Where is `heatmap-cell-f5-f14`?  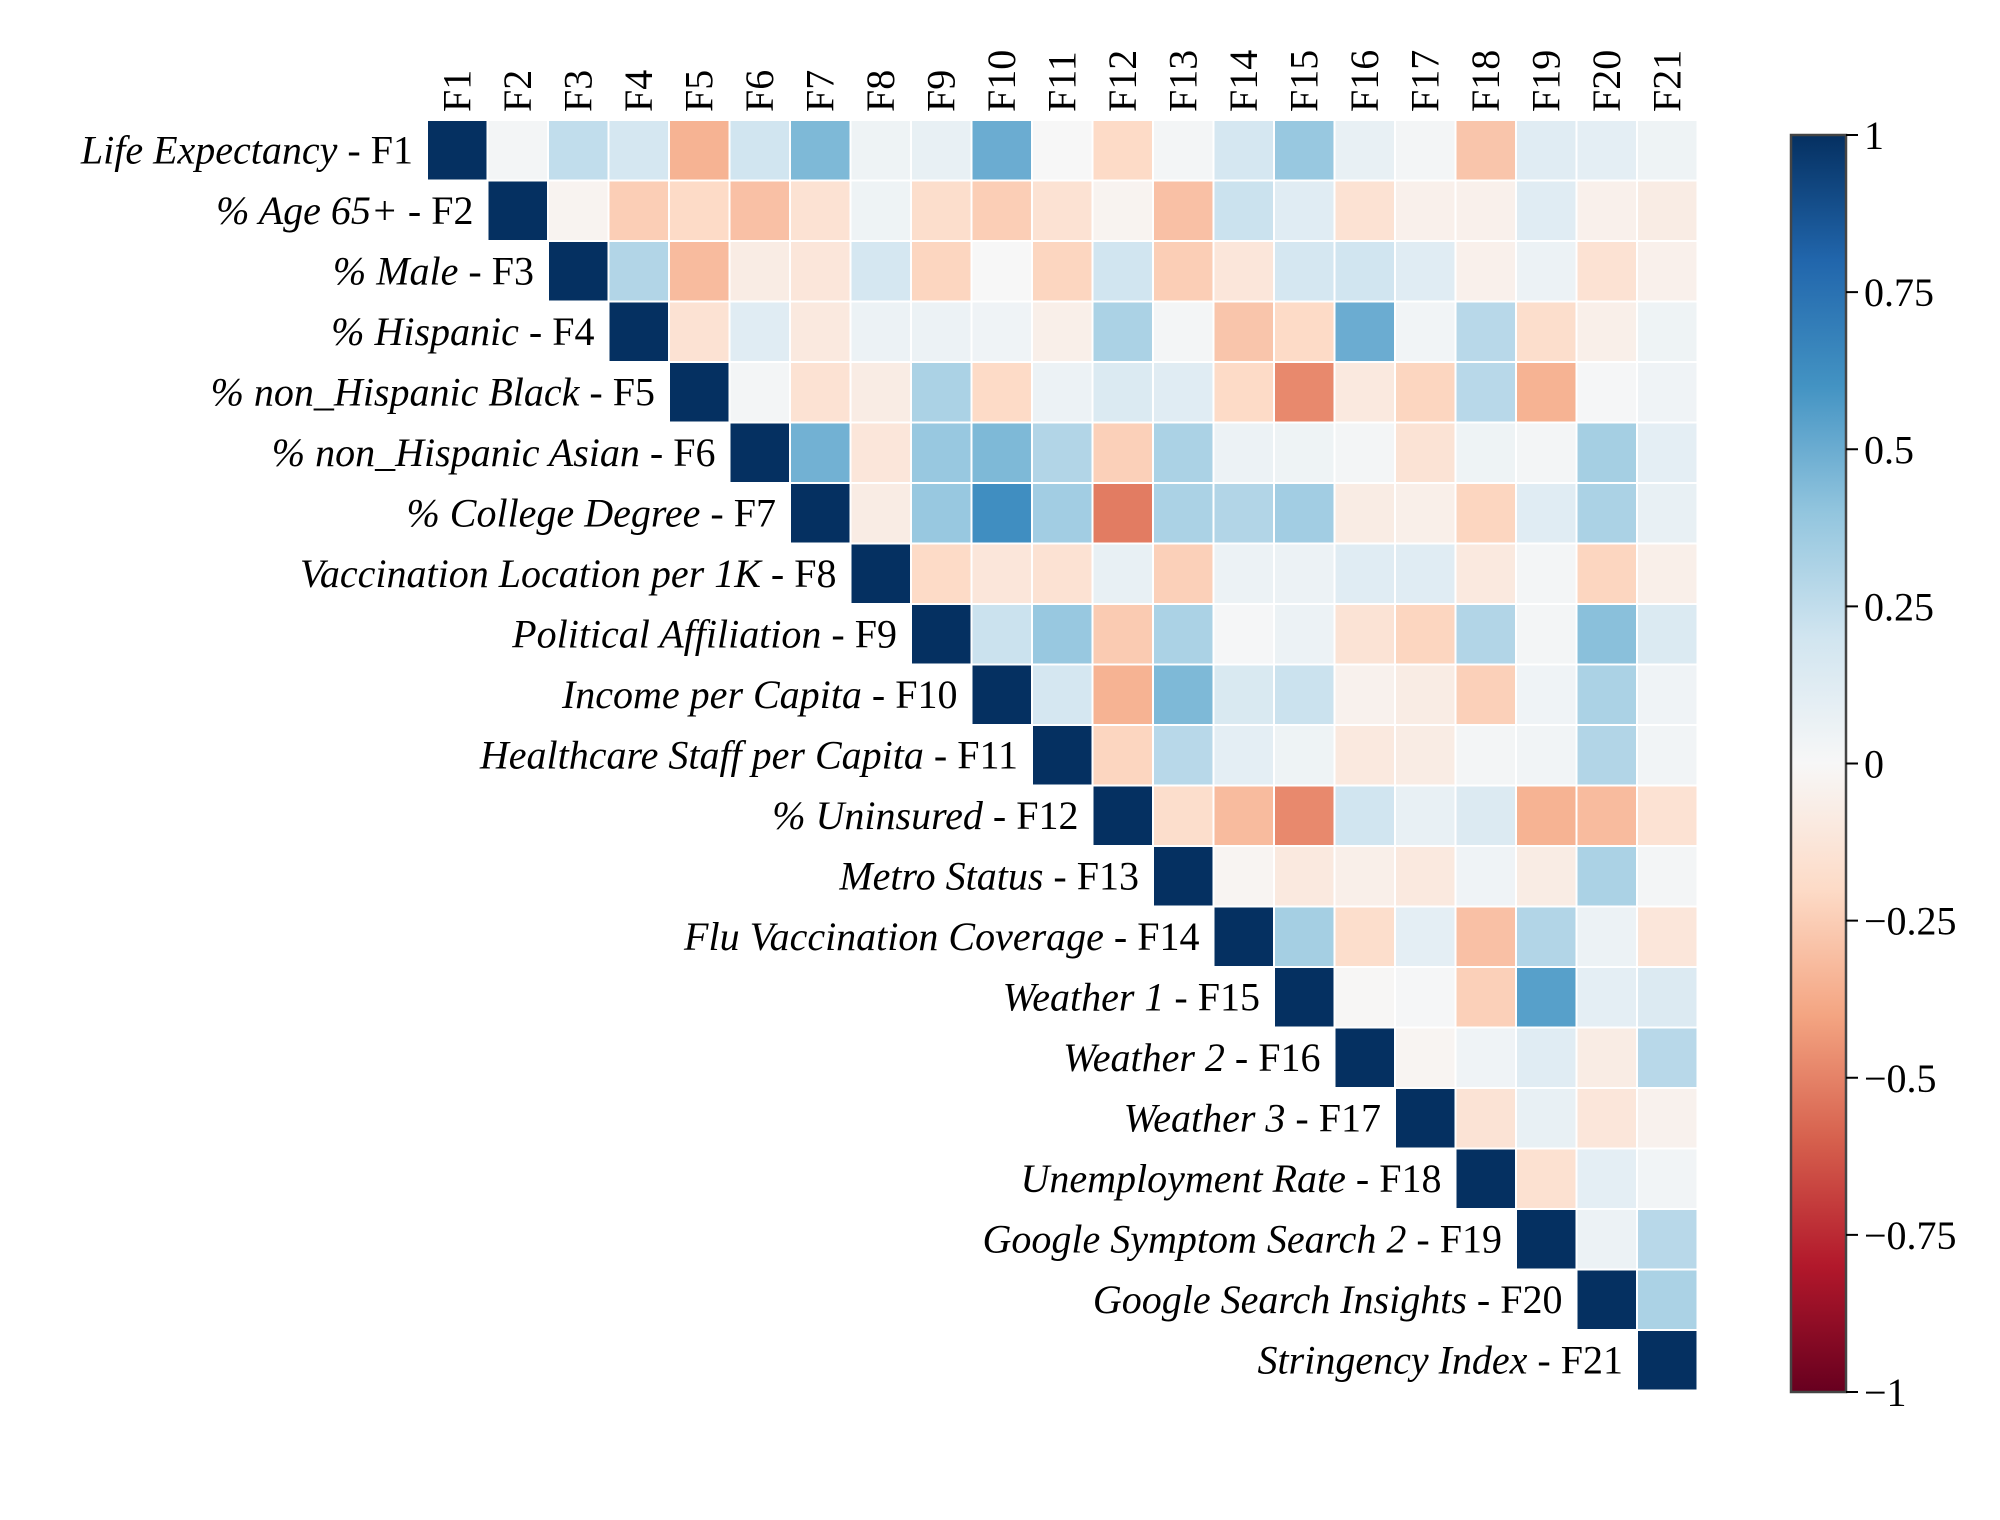 heatmap-cell-f5-f14 is located at coordinates (1243, 392).